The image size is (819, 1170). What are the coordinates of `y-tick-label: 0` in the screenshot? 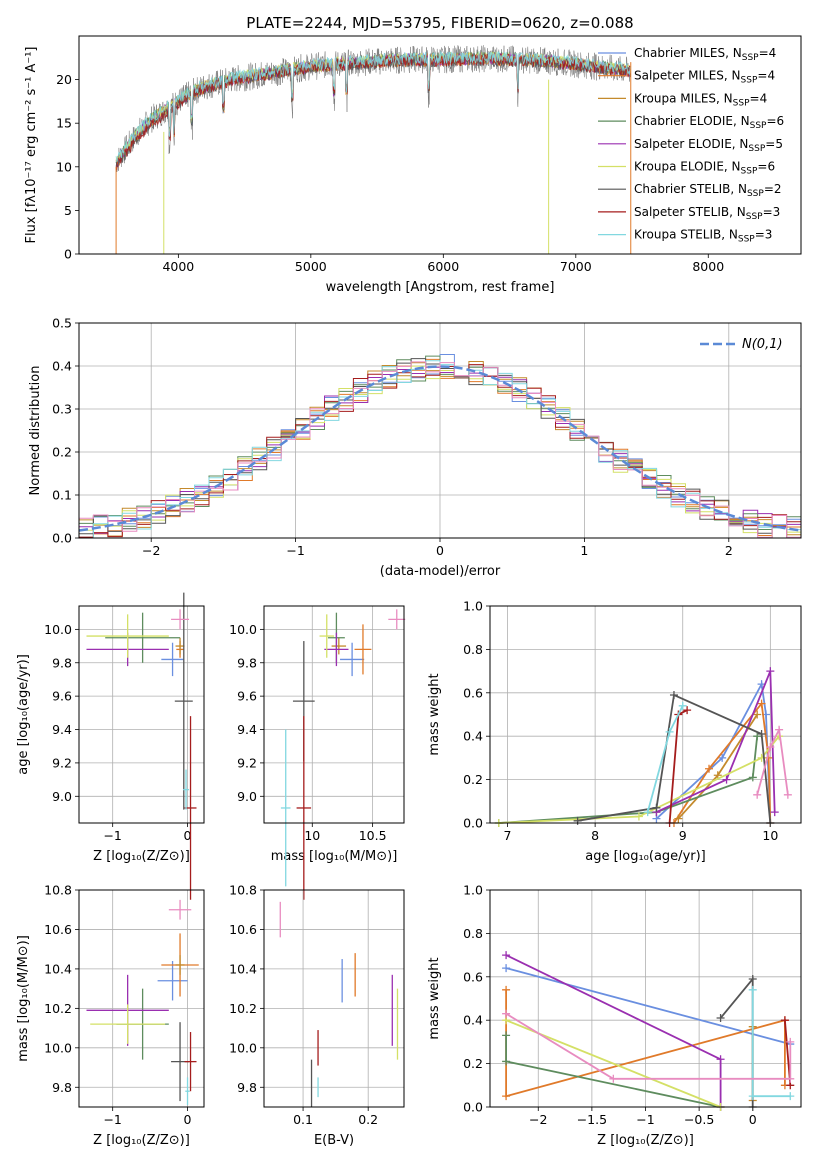 It's located at (68, 254).